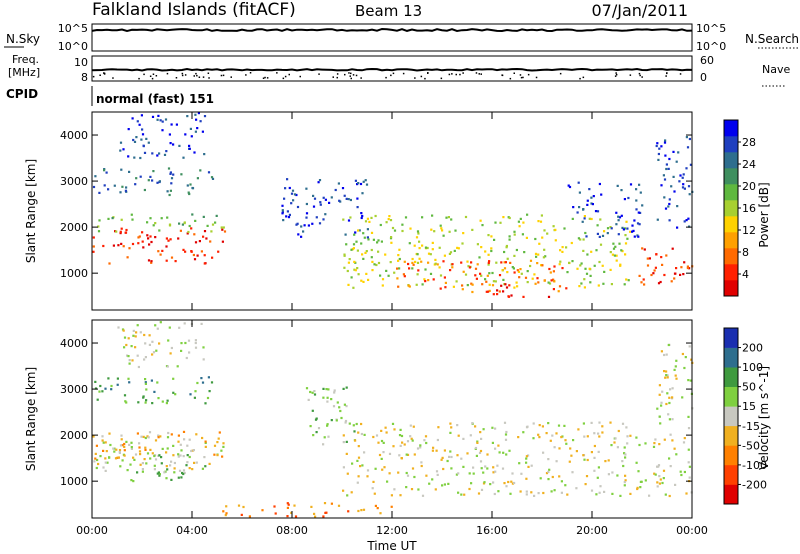  What do you see at coordinates (749, 406) in the screenshot?
I see `colorbar-tick-label: 15` at bounding box center [749, 406].